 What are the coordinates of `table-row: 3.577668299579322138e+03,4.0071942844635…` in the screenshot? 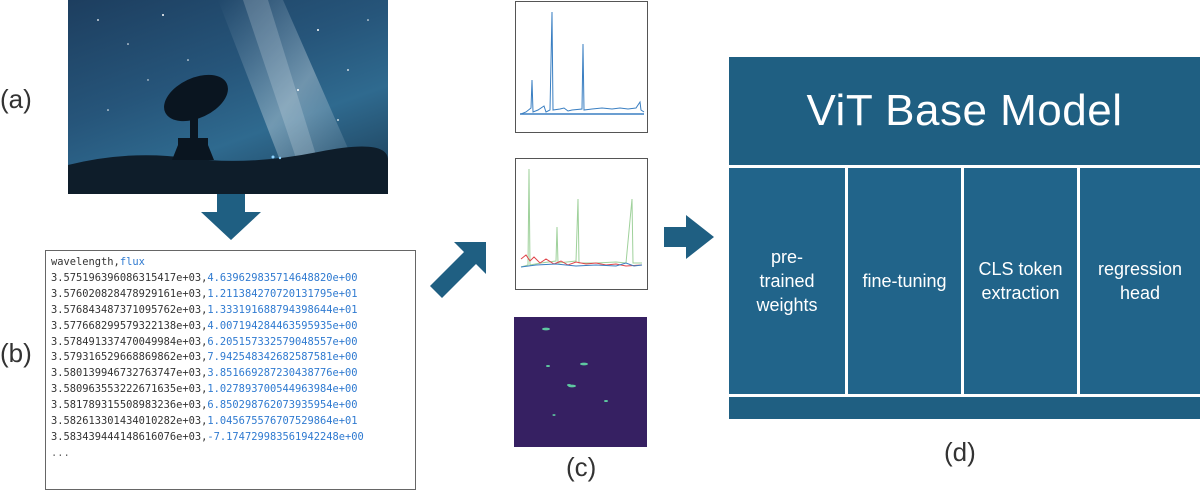 It's located at (204, 325).